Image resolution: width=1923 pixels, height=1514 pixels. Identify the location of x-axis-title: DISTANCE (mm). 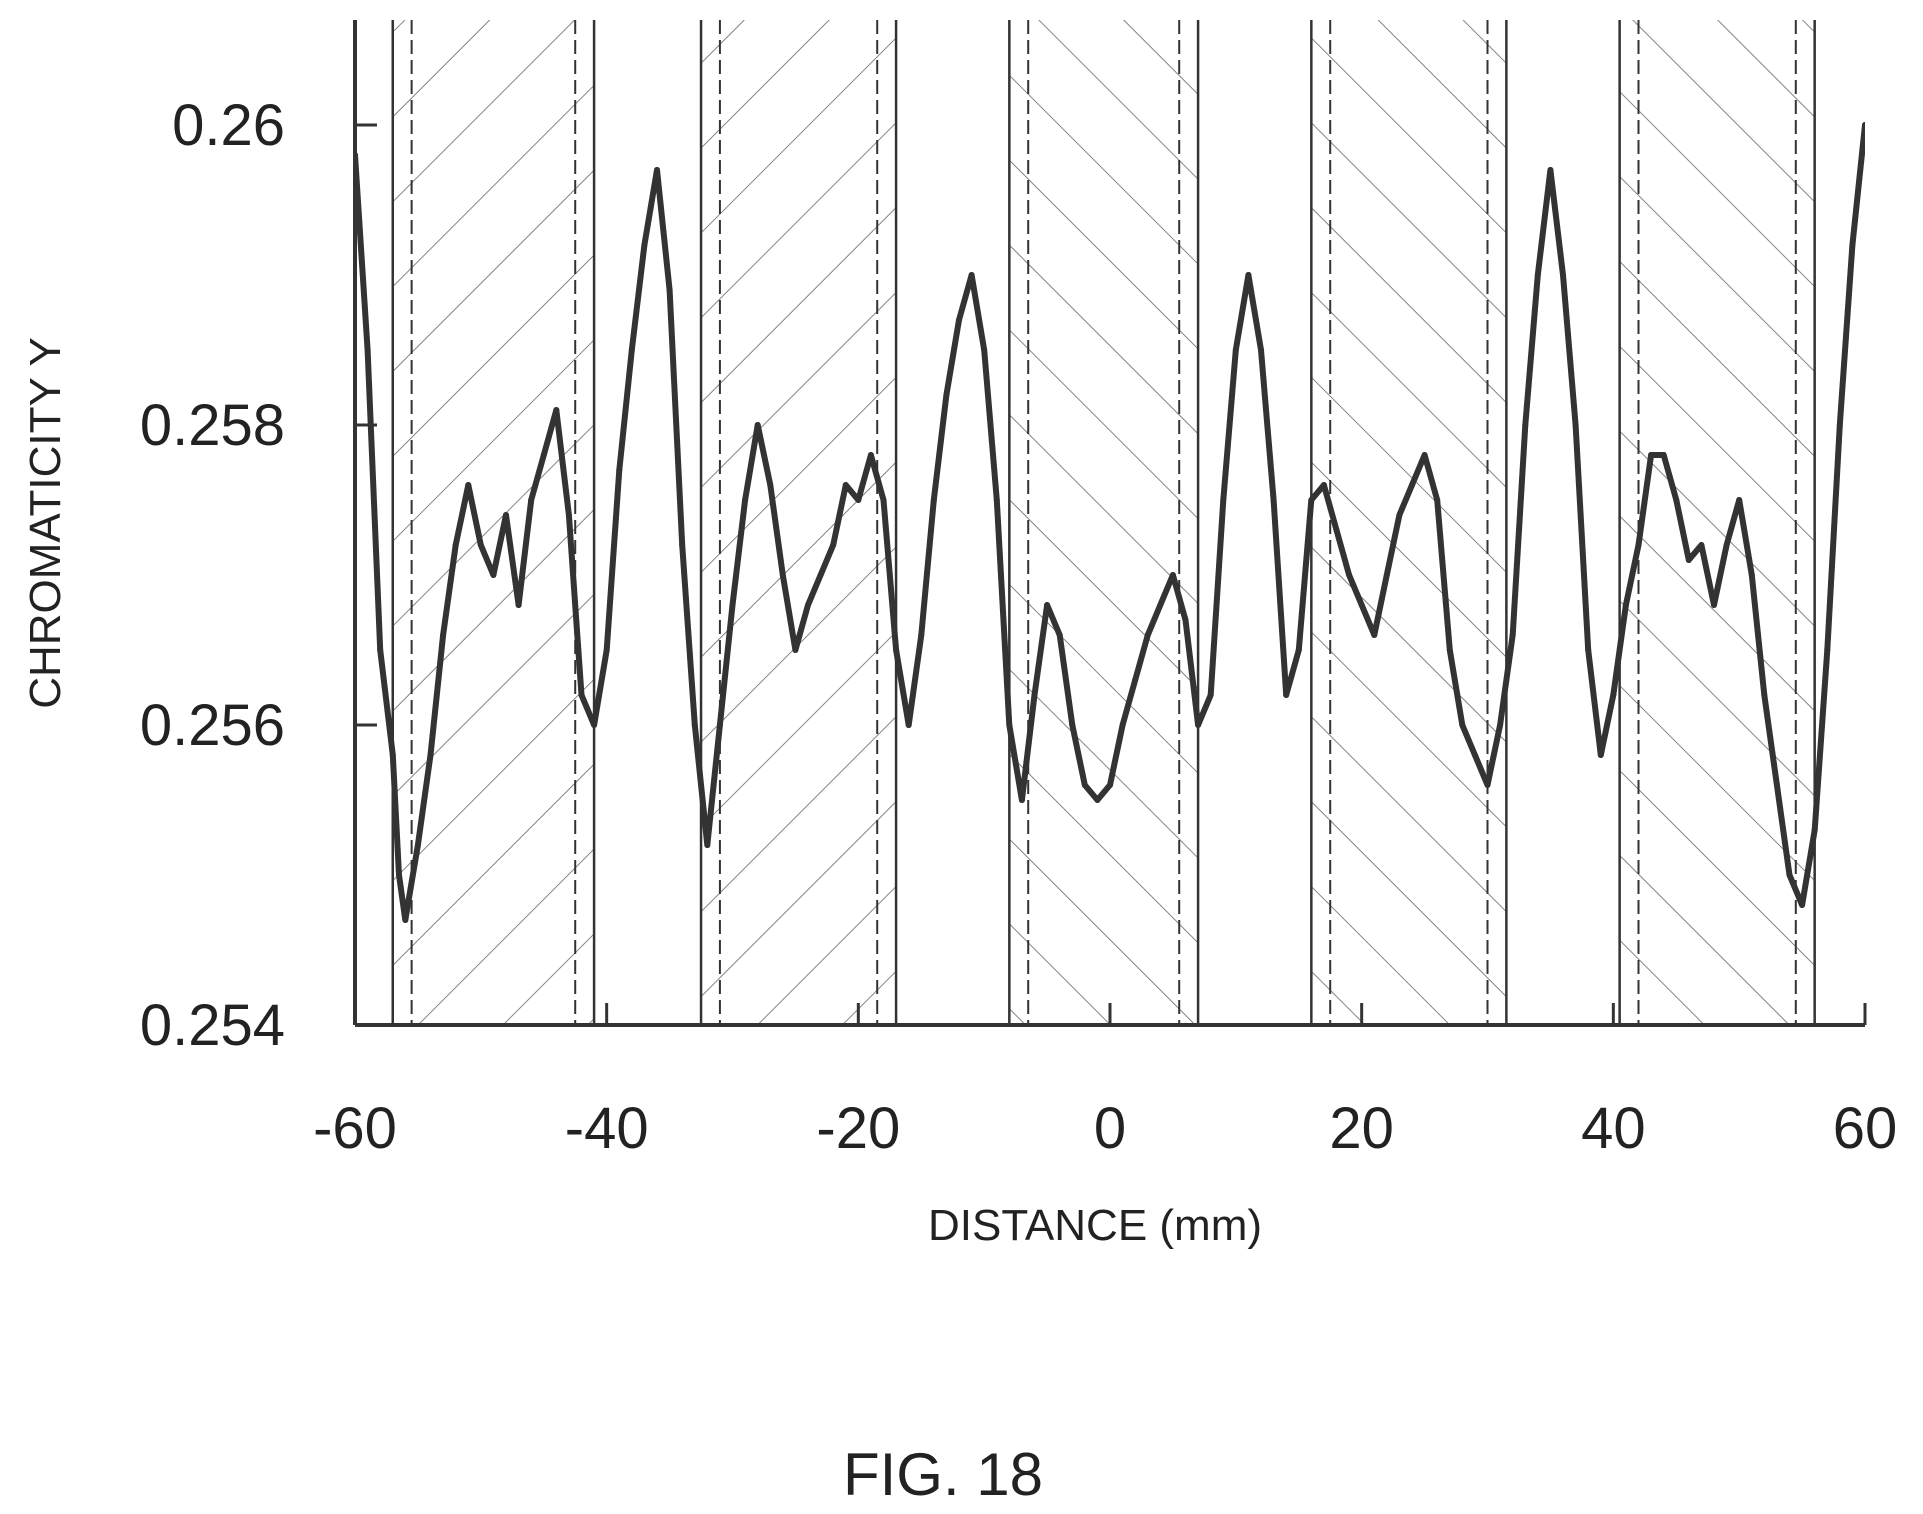
(1095, 1225).